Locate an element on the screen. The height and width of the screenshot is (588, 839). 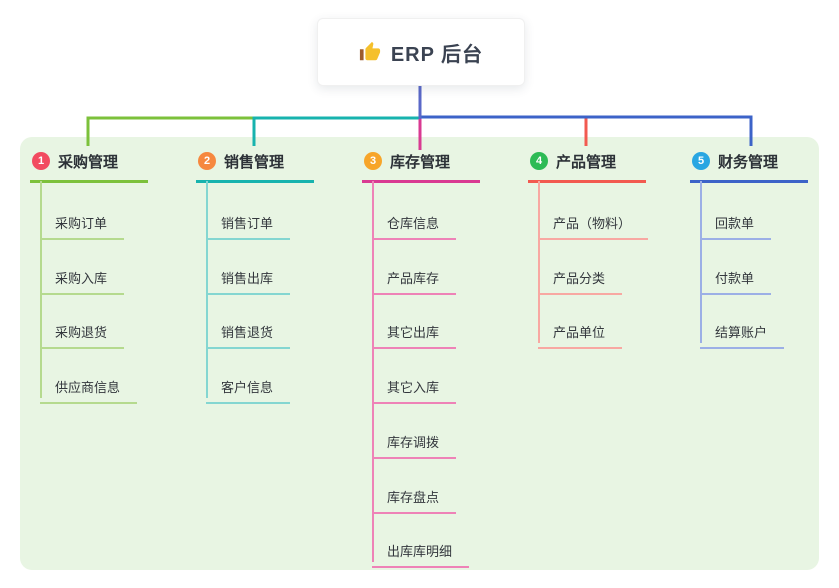
branch-badge: 5 is located at coordinates (701, 161).